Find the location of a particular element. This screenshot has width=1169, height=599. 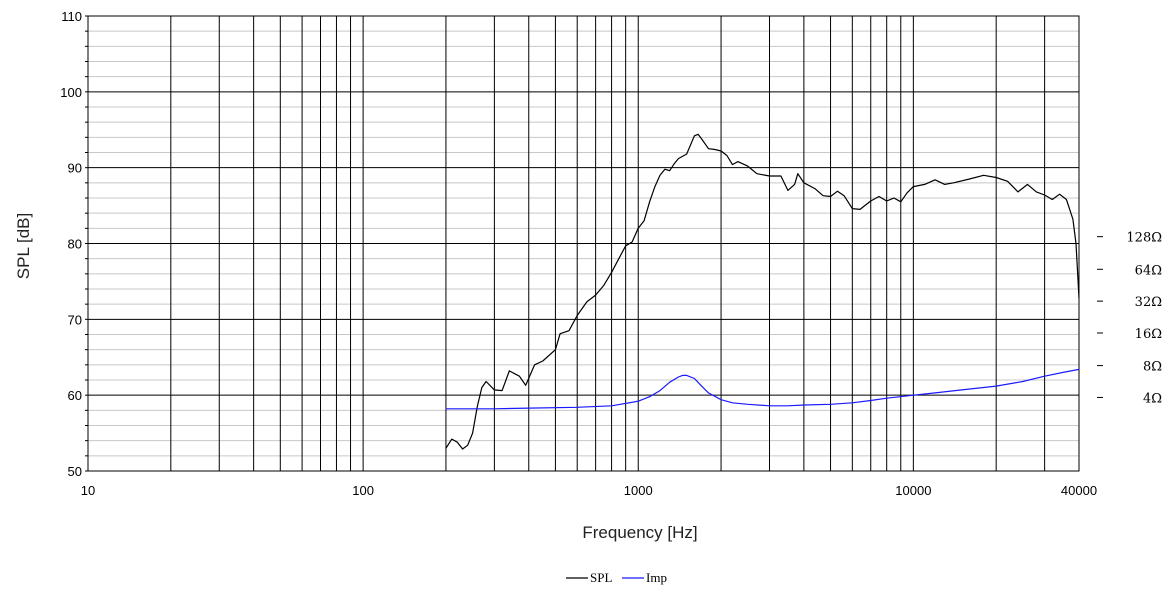

x-tick-label: 1000 is located at coordinates (638, 490).